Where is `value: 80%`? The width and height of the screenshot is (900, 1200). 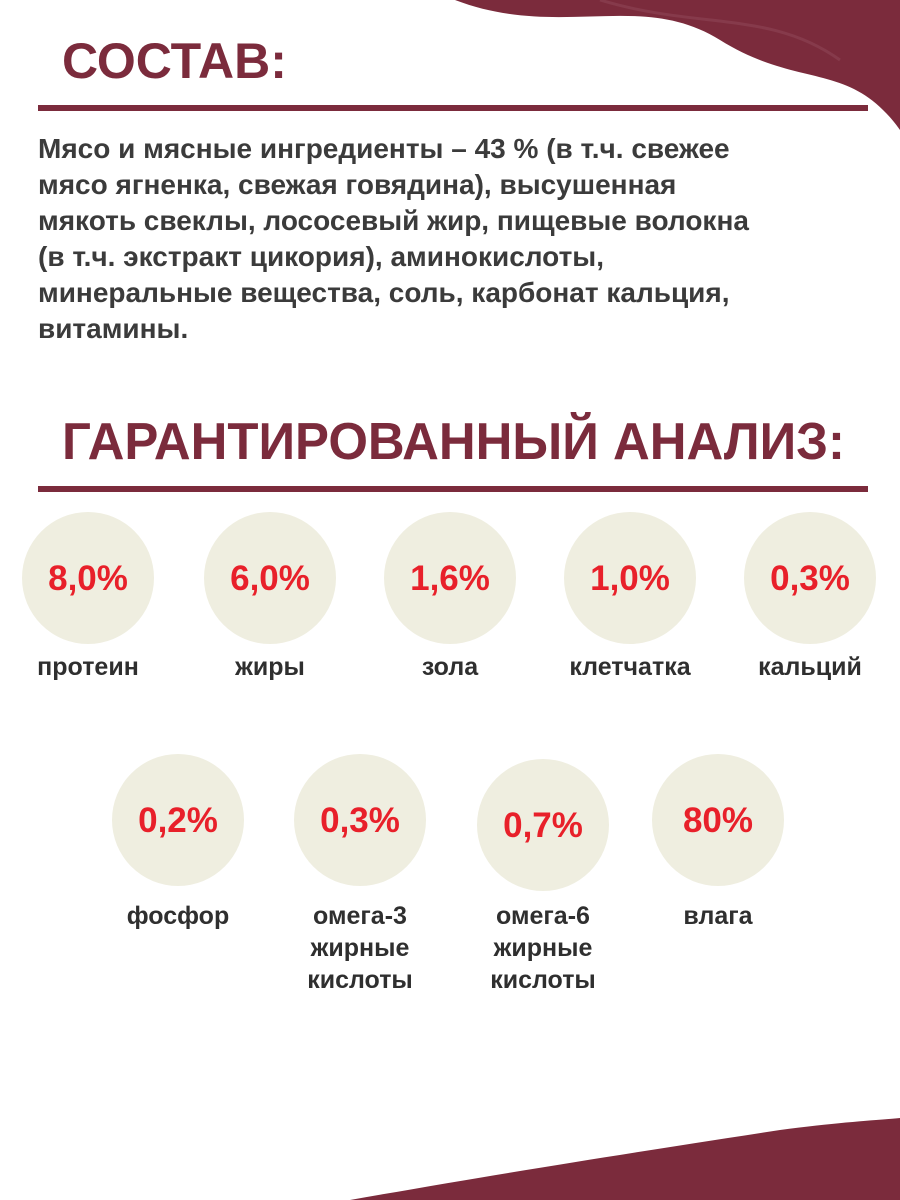 value: 80% is located at coordinates (718, 820).